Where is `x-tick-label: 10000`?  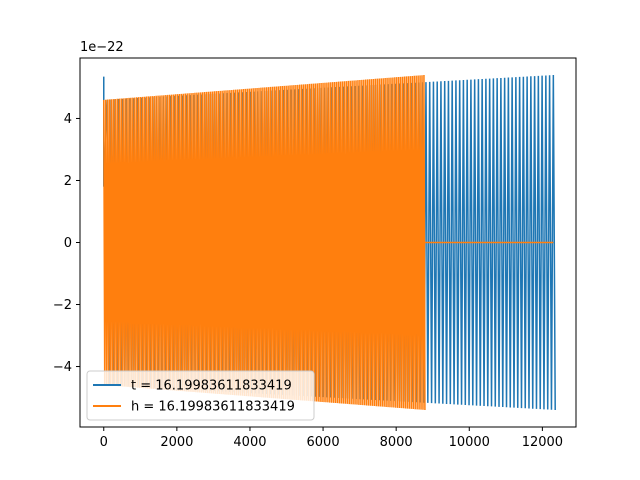 x-tick-label: 10000 is located at coordinates (469, 442).